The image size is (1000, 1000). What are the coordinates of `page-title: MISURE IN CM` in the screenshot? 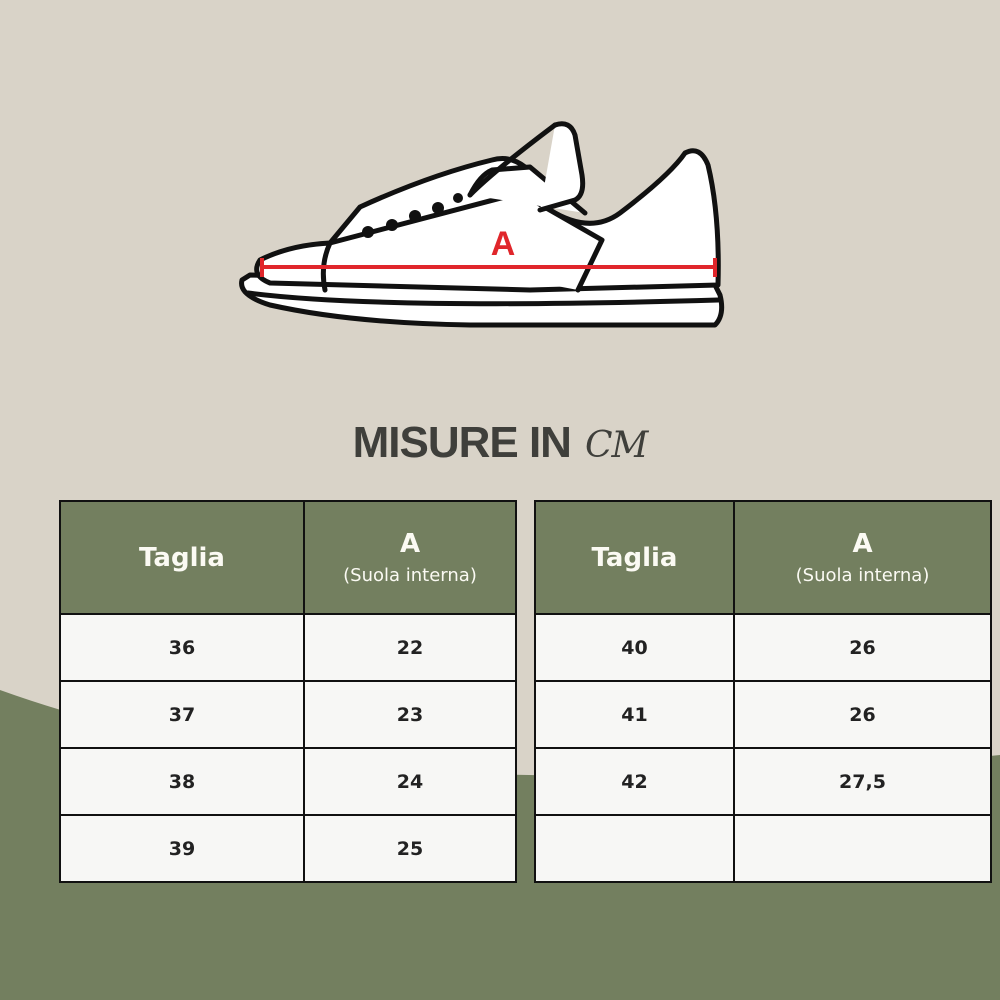 It's located at (500, 443).